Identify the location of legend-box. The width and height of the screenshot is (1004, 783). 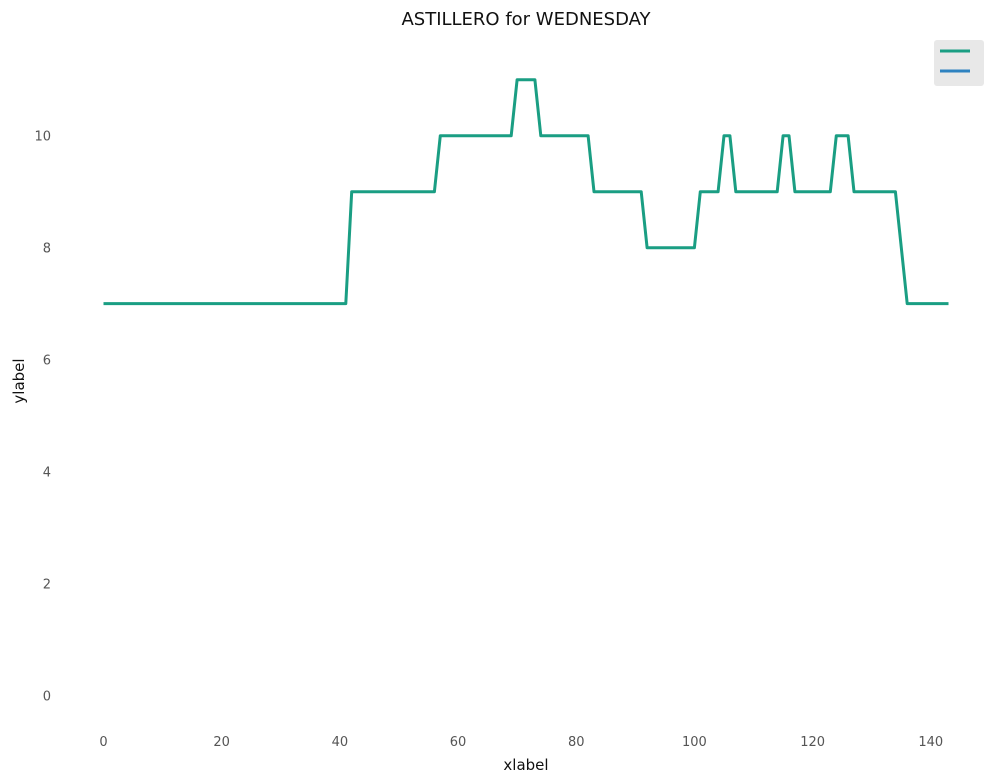
(959, 63).